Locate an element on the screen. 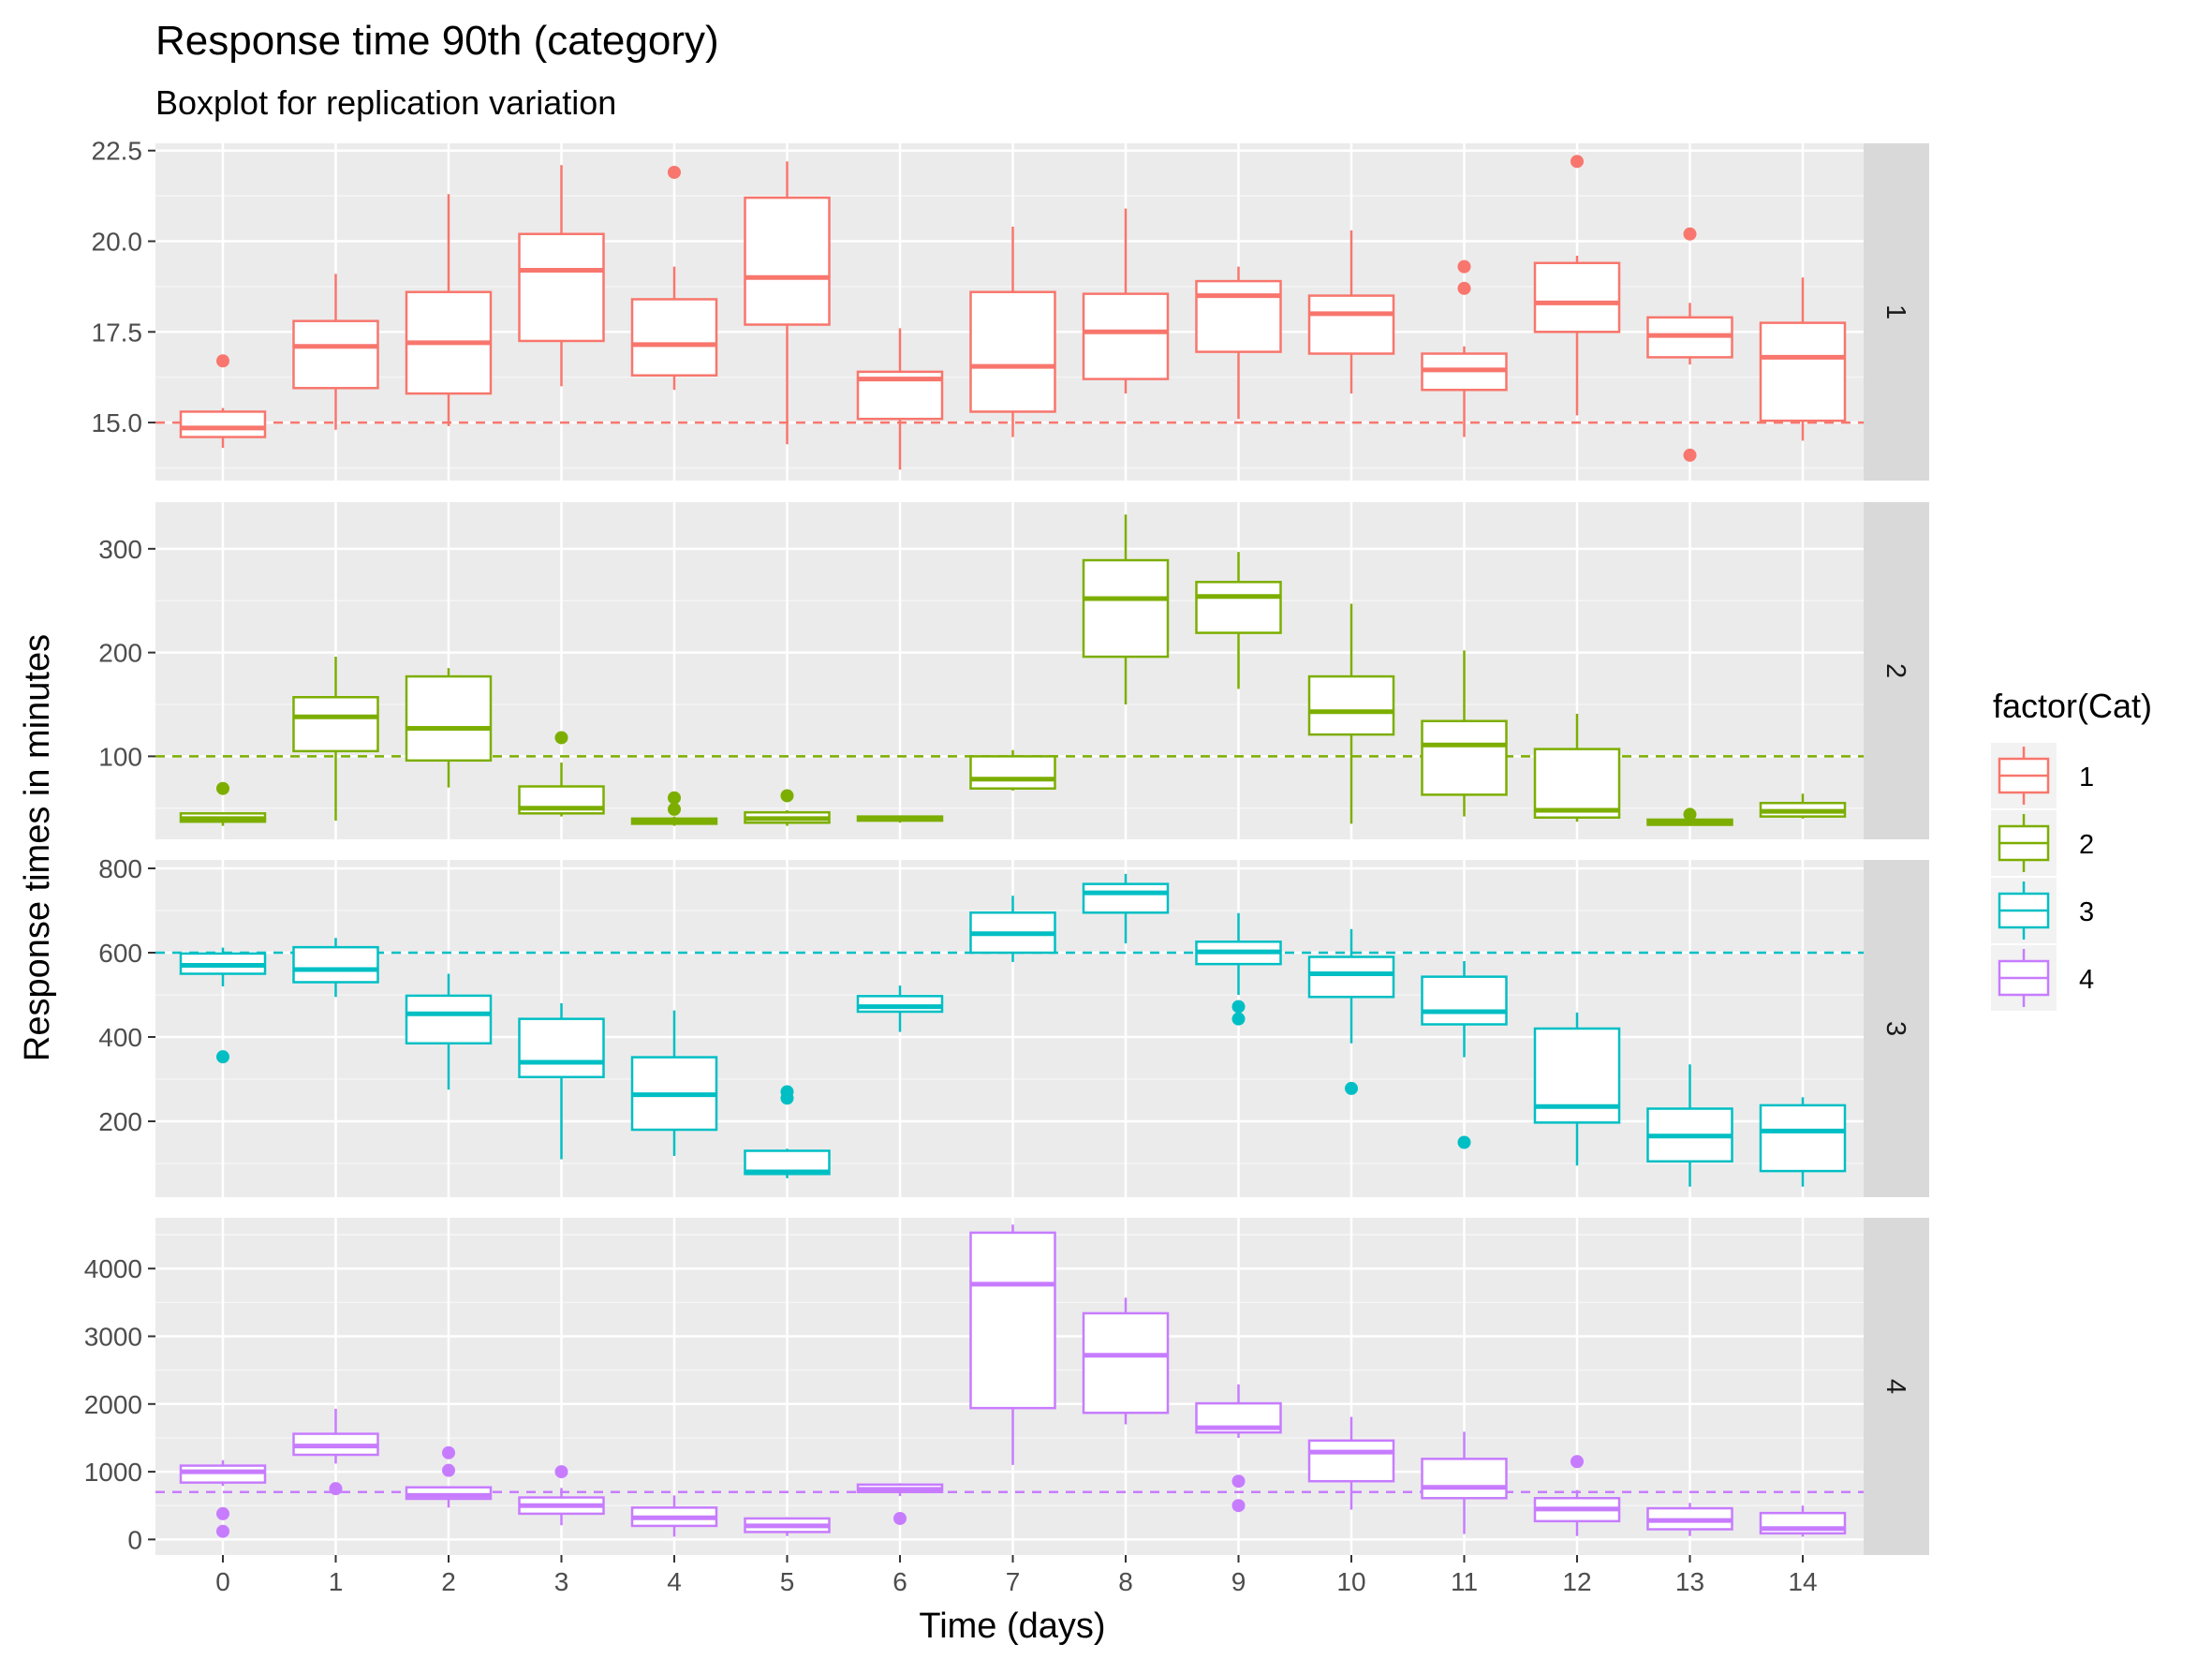 The height and width of the screenshot is (1659, 2212). x-tick-label: 3 is located at coordinates (562, 1582).